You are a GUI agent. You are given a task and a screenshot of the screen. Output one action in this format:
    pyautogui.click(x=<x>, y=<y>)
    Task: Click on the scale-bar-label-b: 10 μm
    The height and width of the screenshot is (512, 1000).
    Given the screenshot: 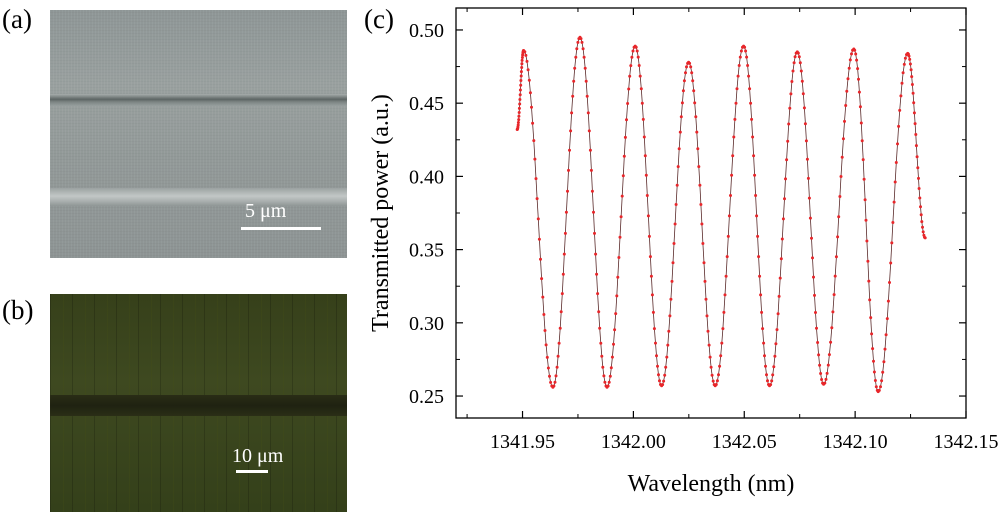 What is the action you would take?
    pyautogui.click(x=258, y=456)
    